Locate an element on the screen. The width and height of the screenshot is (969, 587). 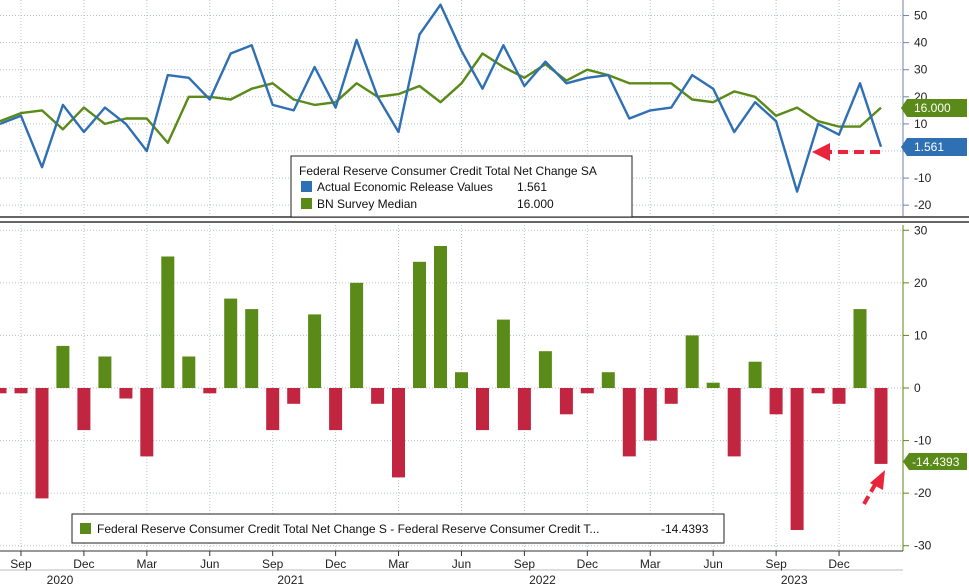
badge-median: 16.000 is located at coordinates (934, 108).